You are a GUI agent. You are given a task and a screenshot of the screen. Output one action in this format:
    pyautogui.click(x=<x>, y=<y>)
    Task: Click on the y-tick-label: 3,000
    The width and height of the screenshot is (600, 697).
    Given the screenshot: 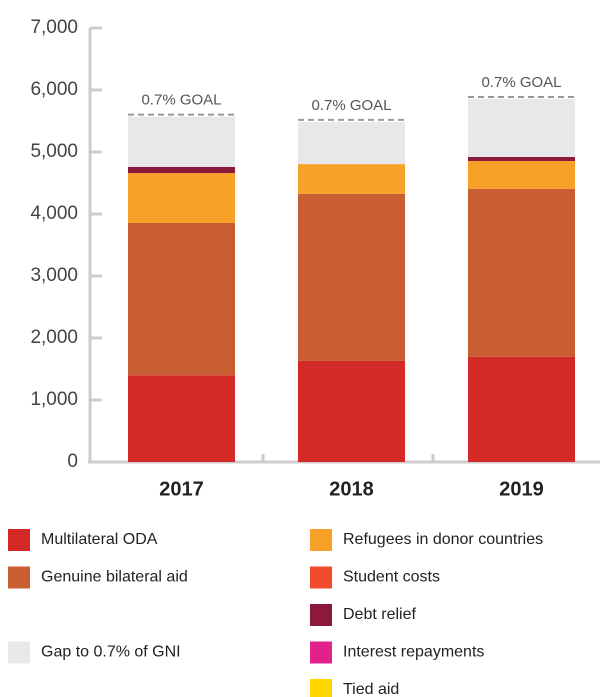 What is the action you would take?
    pyautogui.click(x=54, y=275)
    